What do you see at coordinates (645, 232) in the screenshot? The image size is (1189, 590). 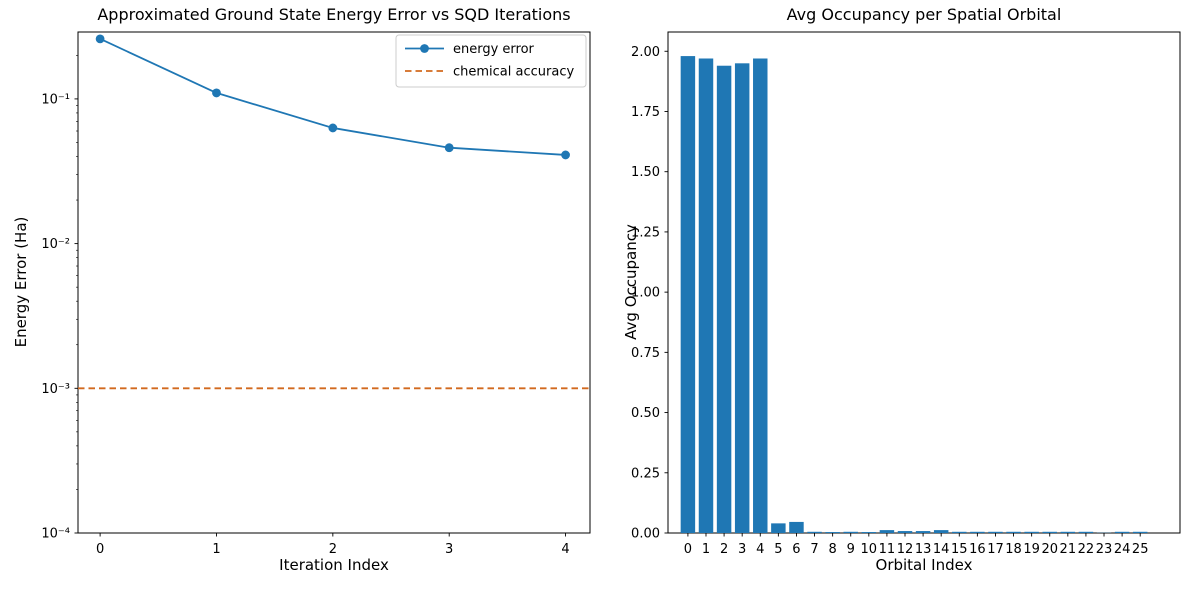 I see `y-tick-label: 1.25` at bounding box center [645, 232].